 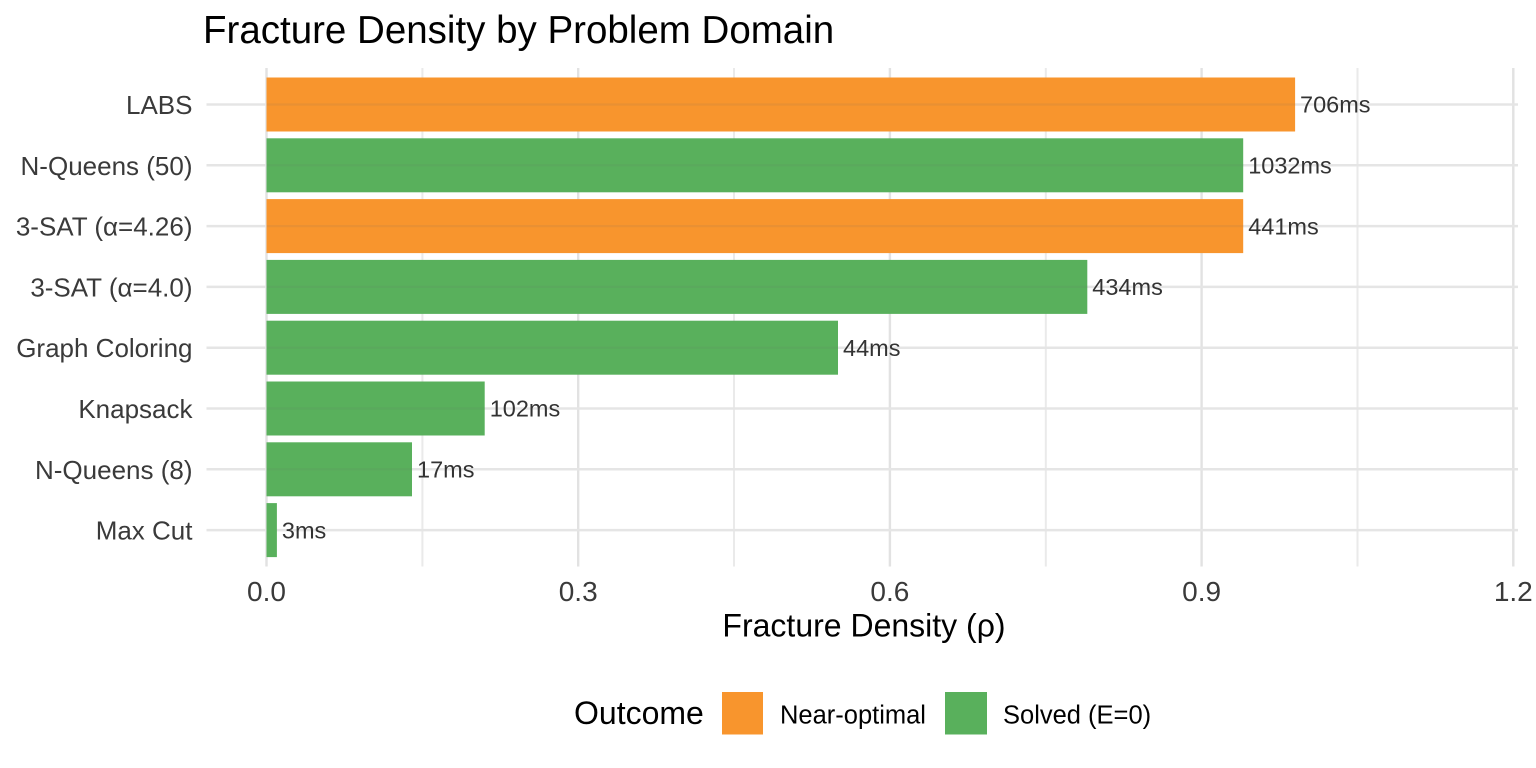 I want to click on svg-text: 1.2, so click(x=1513, y=591).